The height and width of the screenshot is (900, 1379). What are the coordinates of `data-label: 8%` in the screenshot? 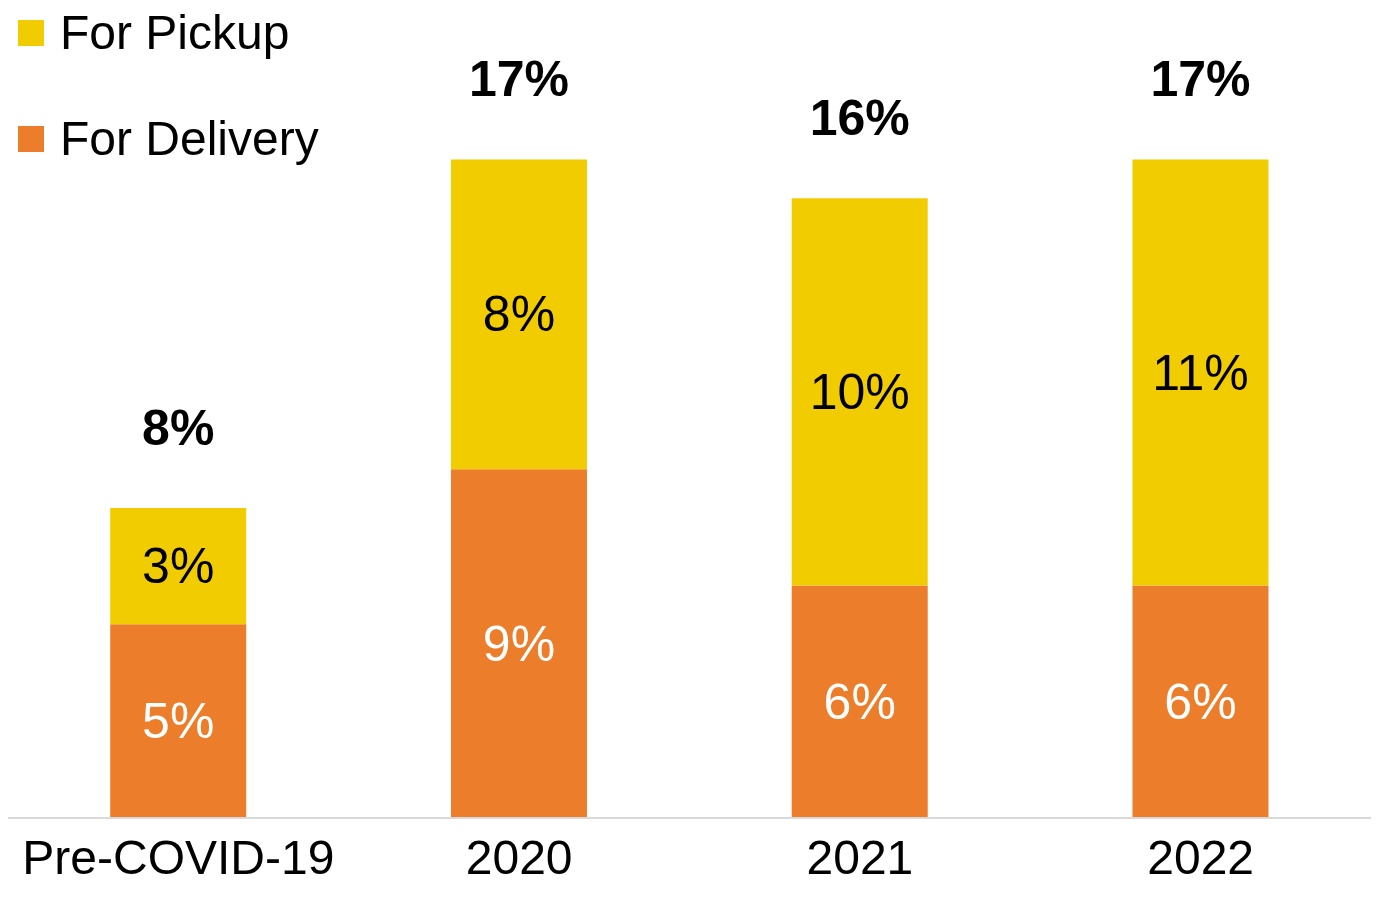 It's located at (519, 314).